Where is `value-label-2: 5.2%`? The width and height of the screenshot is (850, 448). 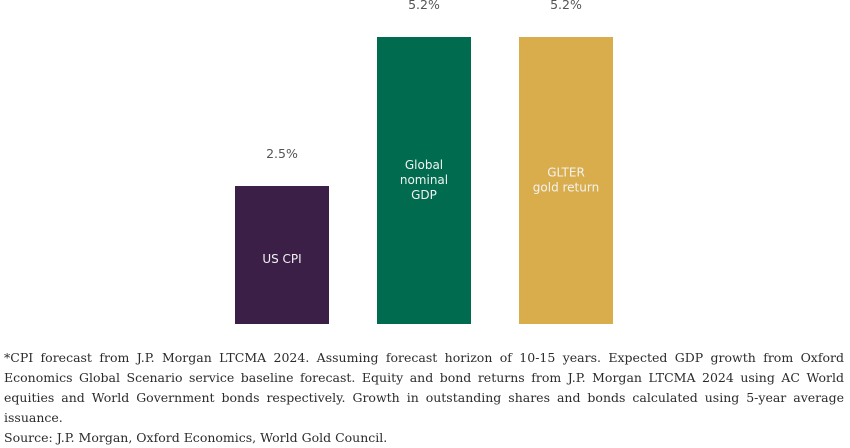
value-label-2: 5.2% is located at coordinates (424, 6).